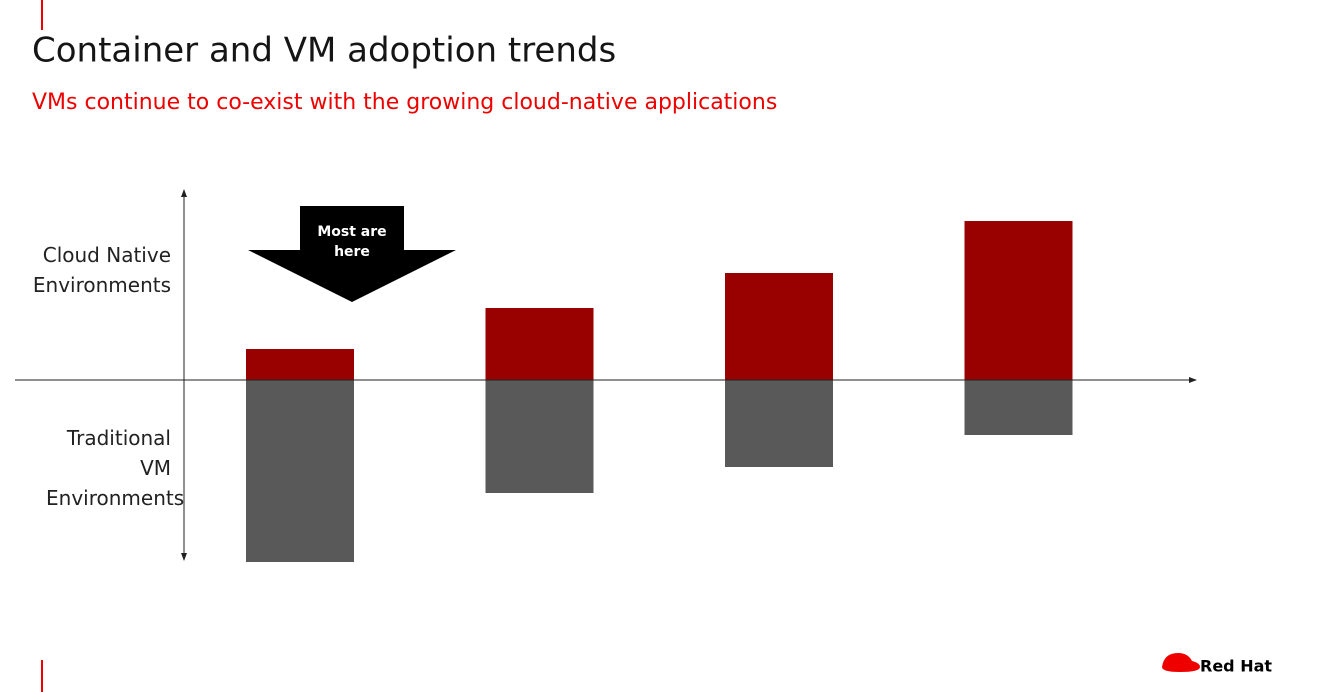 The image size is (1320, 692). Describe the element at coordinates (1181, 662) in the screenshot. I see `logo-icon` at that location.